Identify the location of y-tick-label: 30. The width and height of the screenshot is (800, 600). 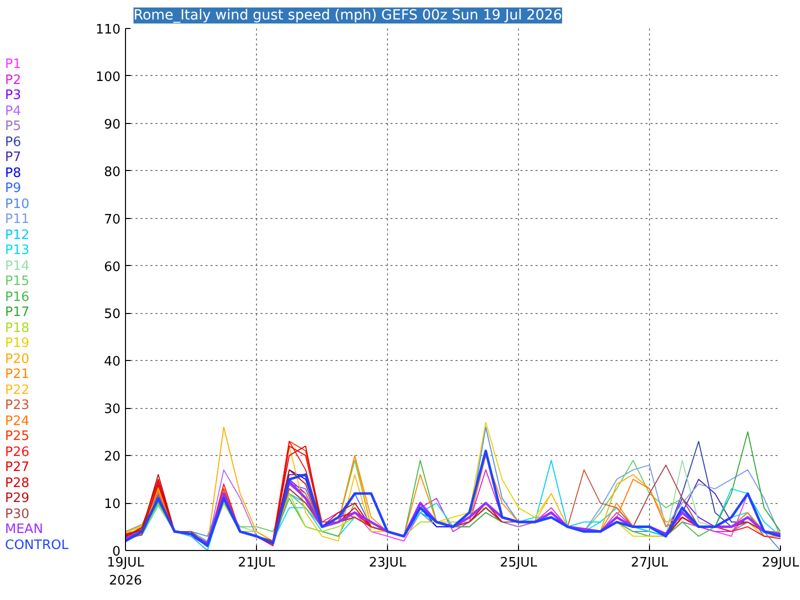
(112, 410).